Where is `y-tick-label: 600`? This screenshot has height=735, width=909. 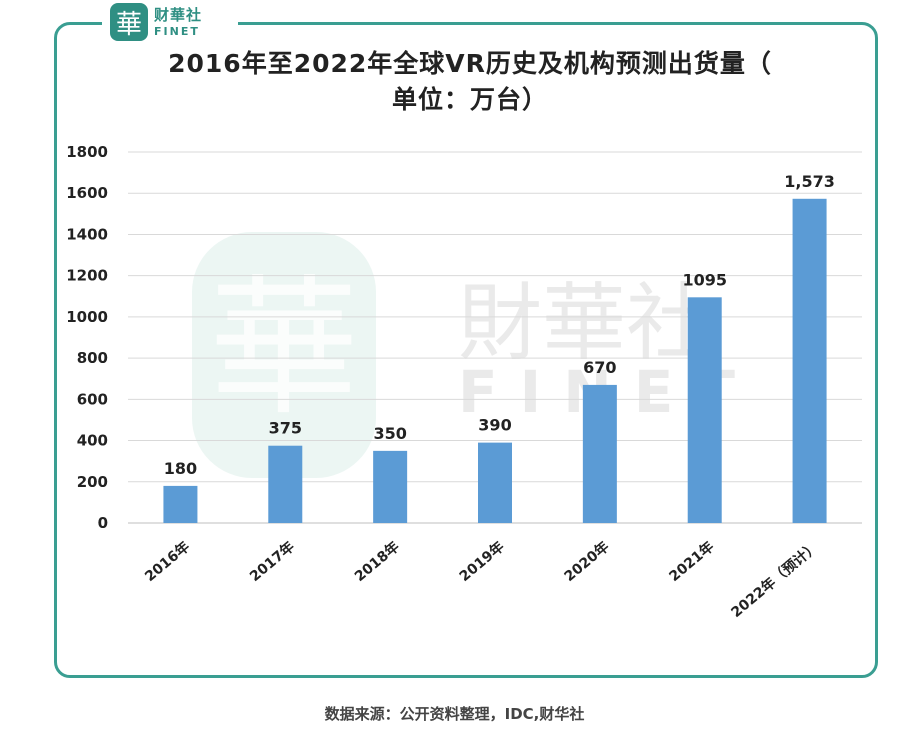 y-tick-label: 600 is located at coordinates (92, 399).